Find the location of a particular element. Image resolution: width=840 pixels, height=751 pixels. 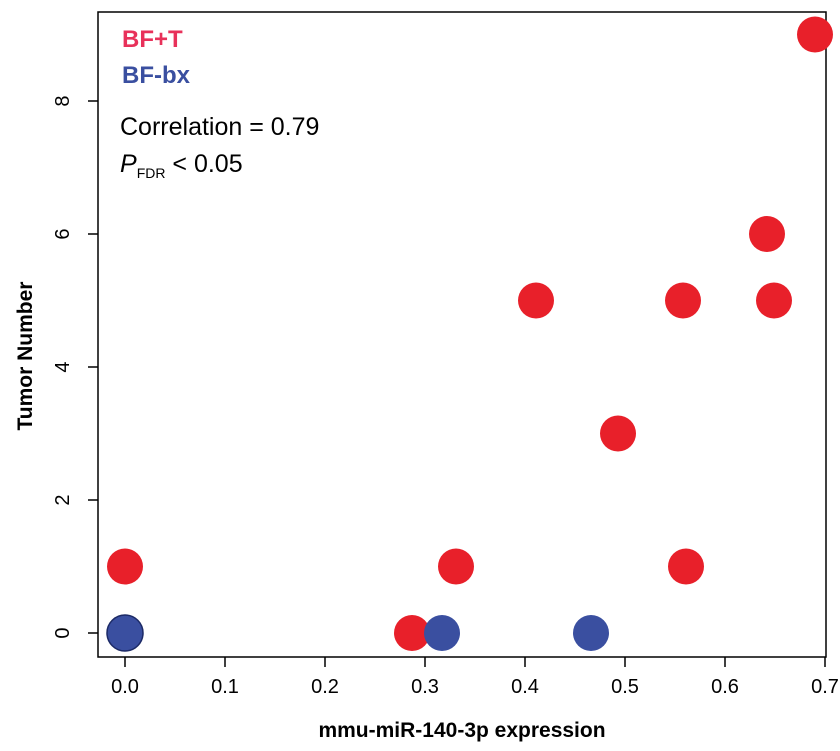

x-tick-label: 0.5 is located at coordinates (625, 687).